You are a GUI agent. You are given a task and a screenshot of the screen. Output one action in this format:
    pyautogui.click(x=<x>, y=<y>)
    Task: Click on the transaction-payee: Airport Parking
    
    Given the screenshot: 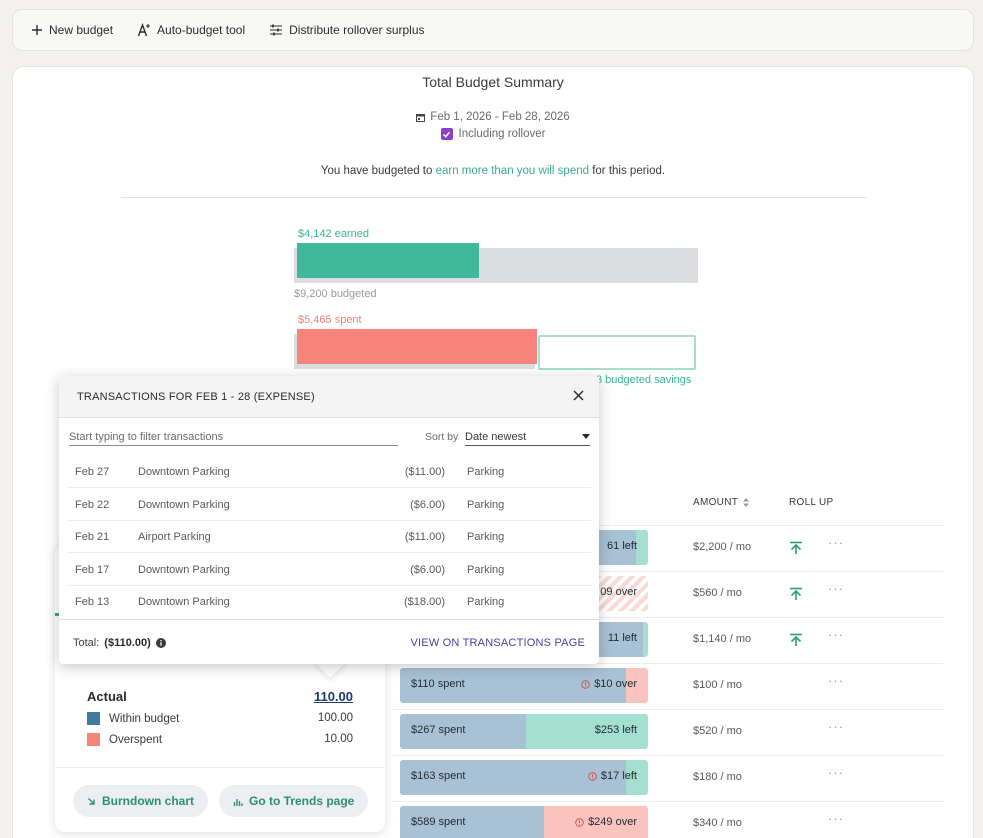 What is the action you would take?
    pyautogui.click(x=174, y=537)
    